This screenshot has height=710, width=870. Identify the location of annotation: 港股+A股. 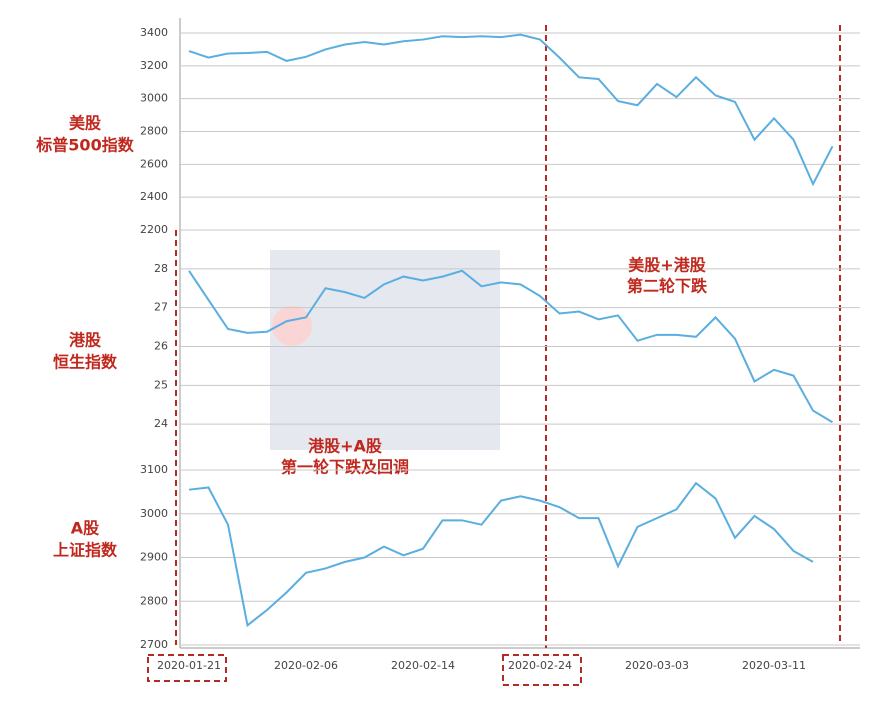
(345, 446).